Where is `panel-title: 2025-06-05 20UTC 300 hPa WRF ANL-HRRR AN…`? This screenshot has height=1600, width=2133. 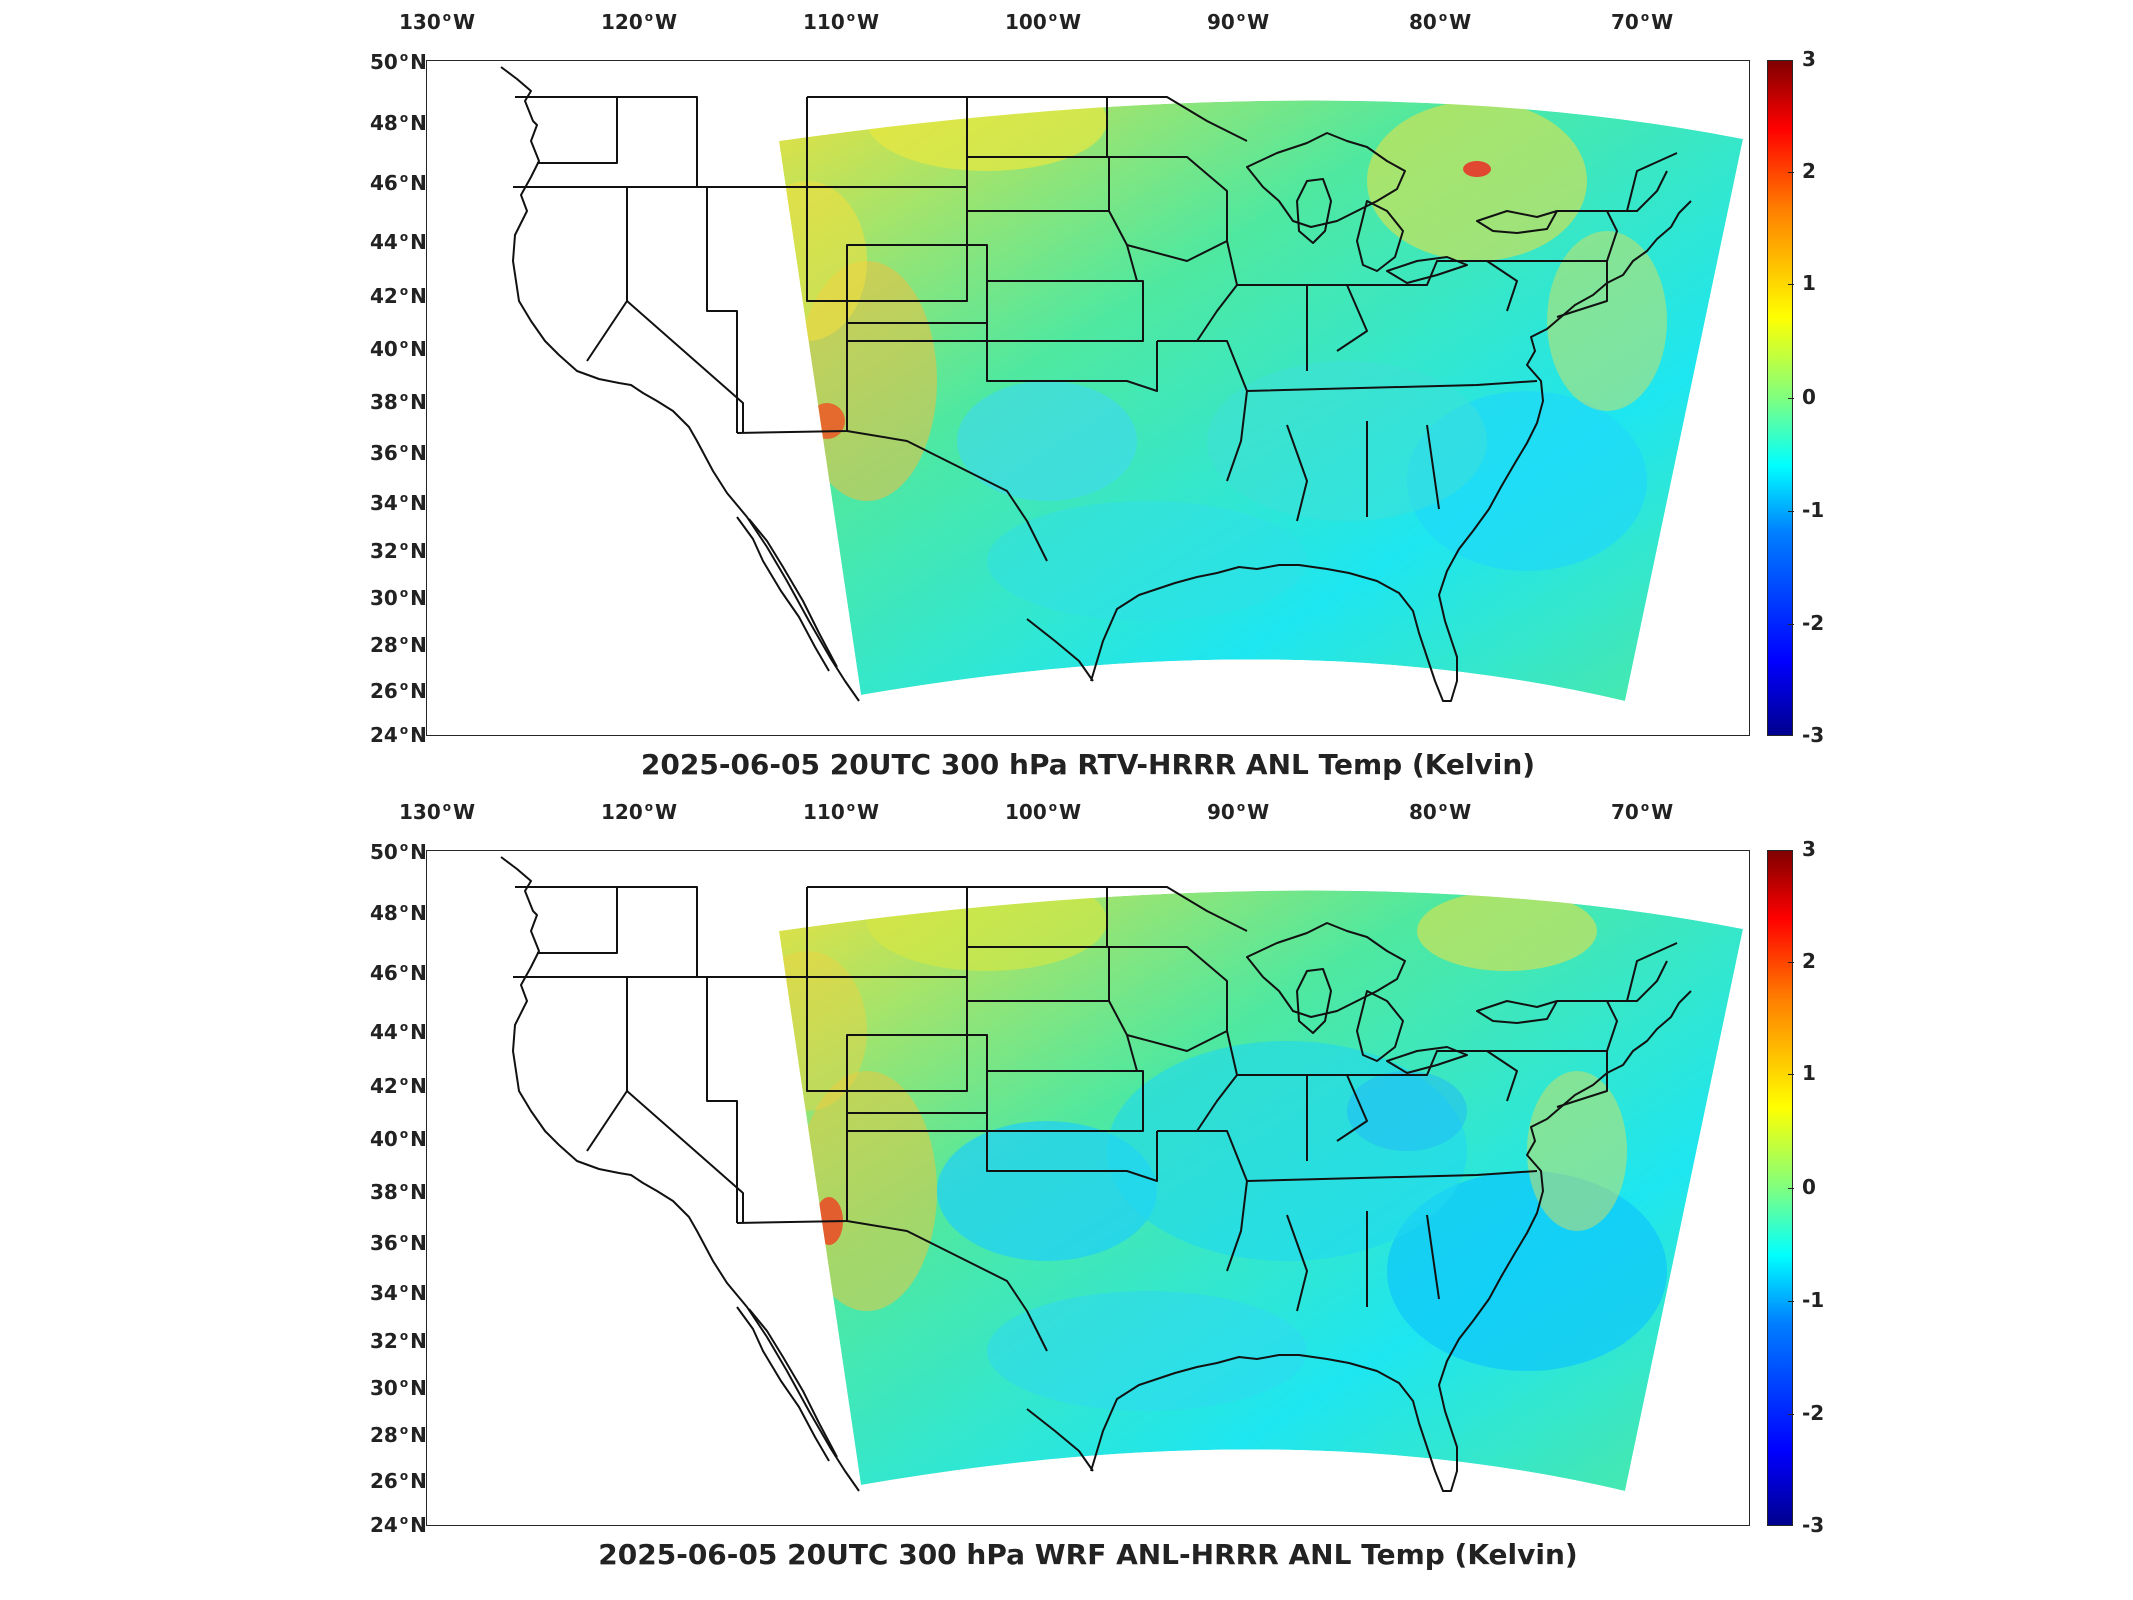
panel-title: 2025-06-05 20UTC 300 hPa WRF ANL-HRRR AN… is located at coordinates (1088, 1554).